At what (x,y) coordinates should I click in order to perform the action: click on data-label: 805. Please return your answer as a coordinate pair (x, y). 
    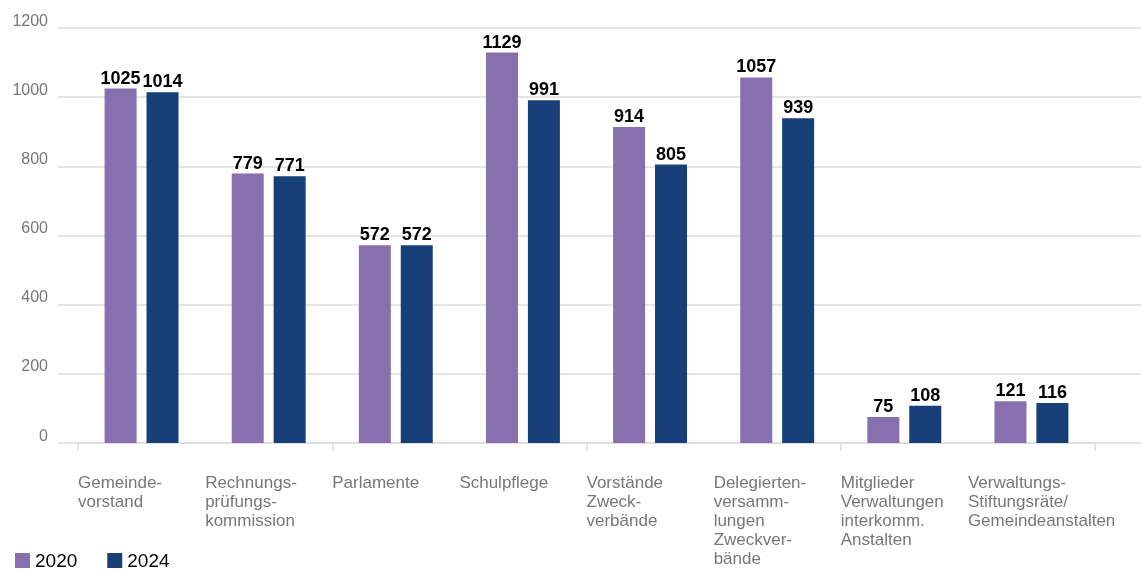
    Looking at the image, I should click on (671, 153).